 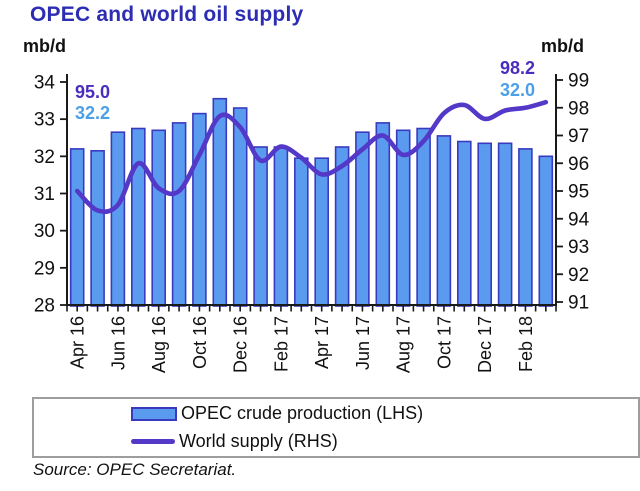 I want to click on page-title: OPEC and world oil supply, so click(x=167, y=14).